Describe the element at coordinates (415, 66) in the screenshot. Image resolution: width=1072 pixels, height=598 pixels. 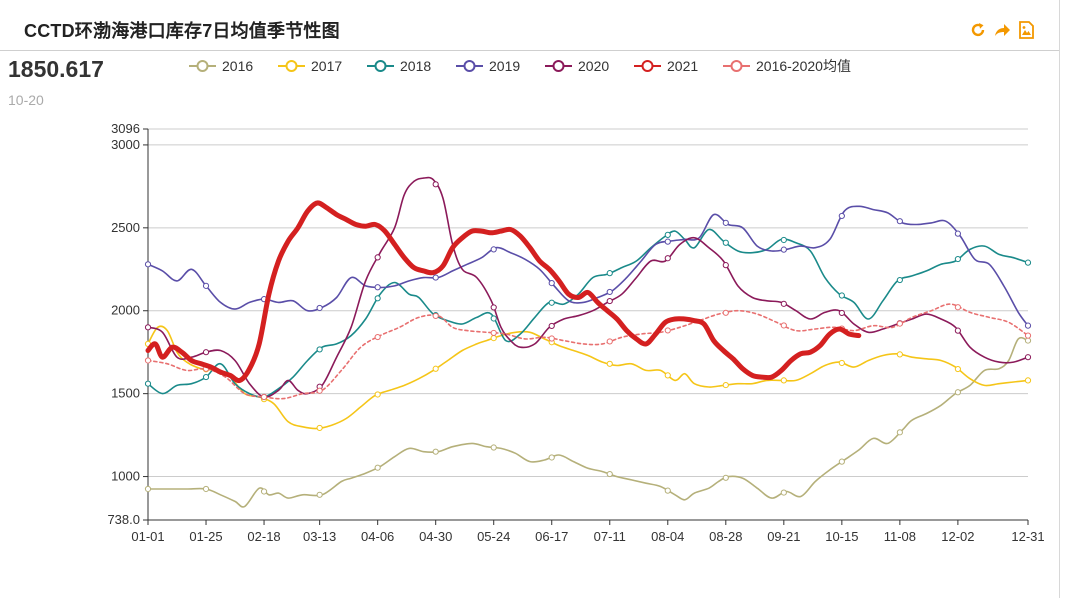
I see `legend-label: 2018` at that location.